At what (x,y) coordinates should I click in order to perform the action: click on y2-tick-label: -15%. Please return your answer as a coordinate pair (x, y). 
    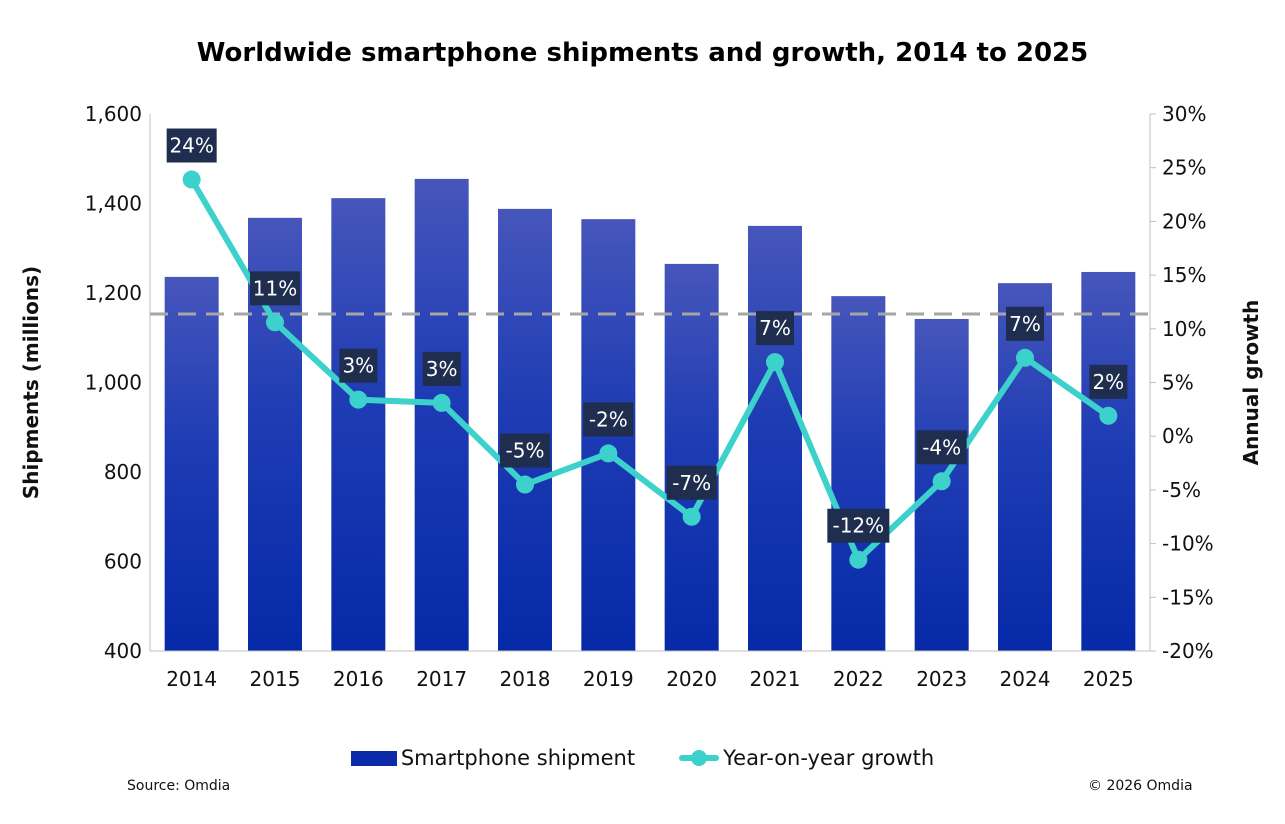
    Looking at the image, I should click on (1188, 597).